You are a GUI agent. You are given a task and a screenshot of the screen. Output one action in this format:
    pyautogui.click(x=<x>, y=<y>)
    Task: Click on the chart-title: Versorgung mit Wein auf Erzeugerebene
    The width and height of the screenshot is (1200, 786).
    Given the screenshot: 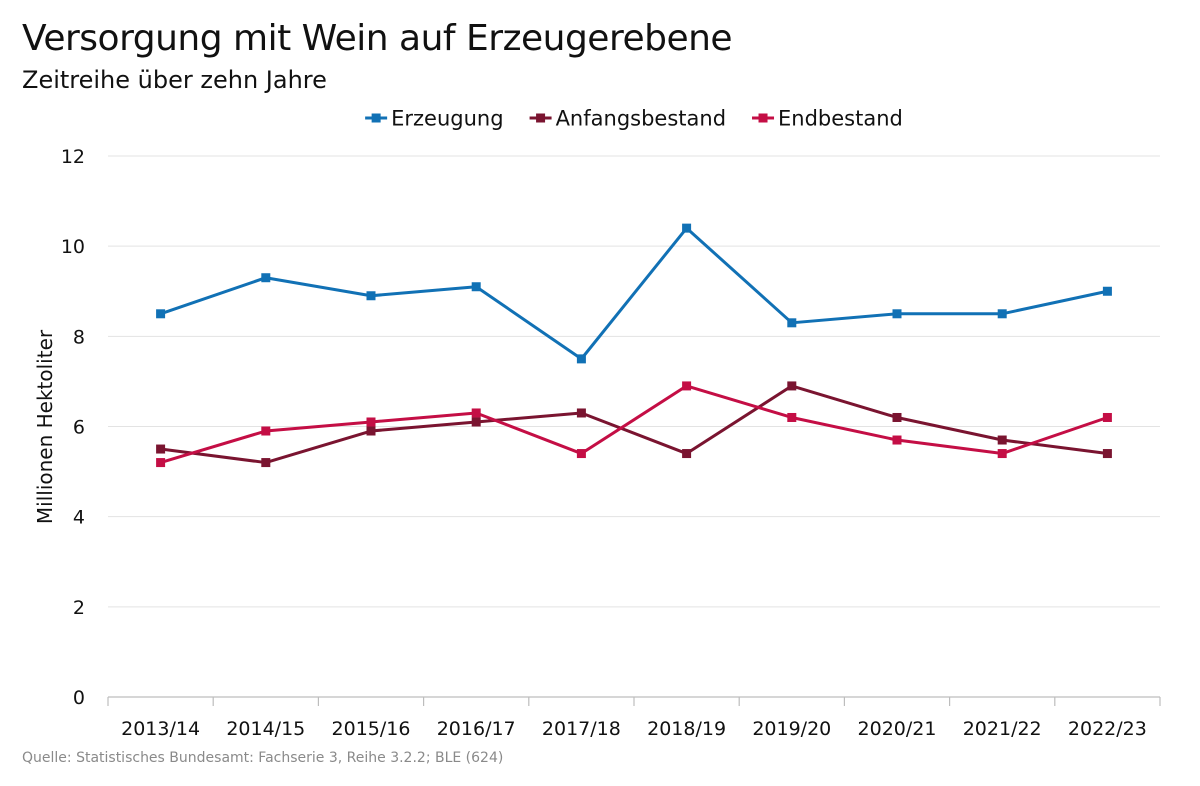 What is the action you would take?
    pyautogui.click(x=377, y=38)
    